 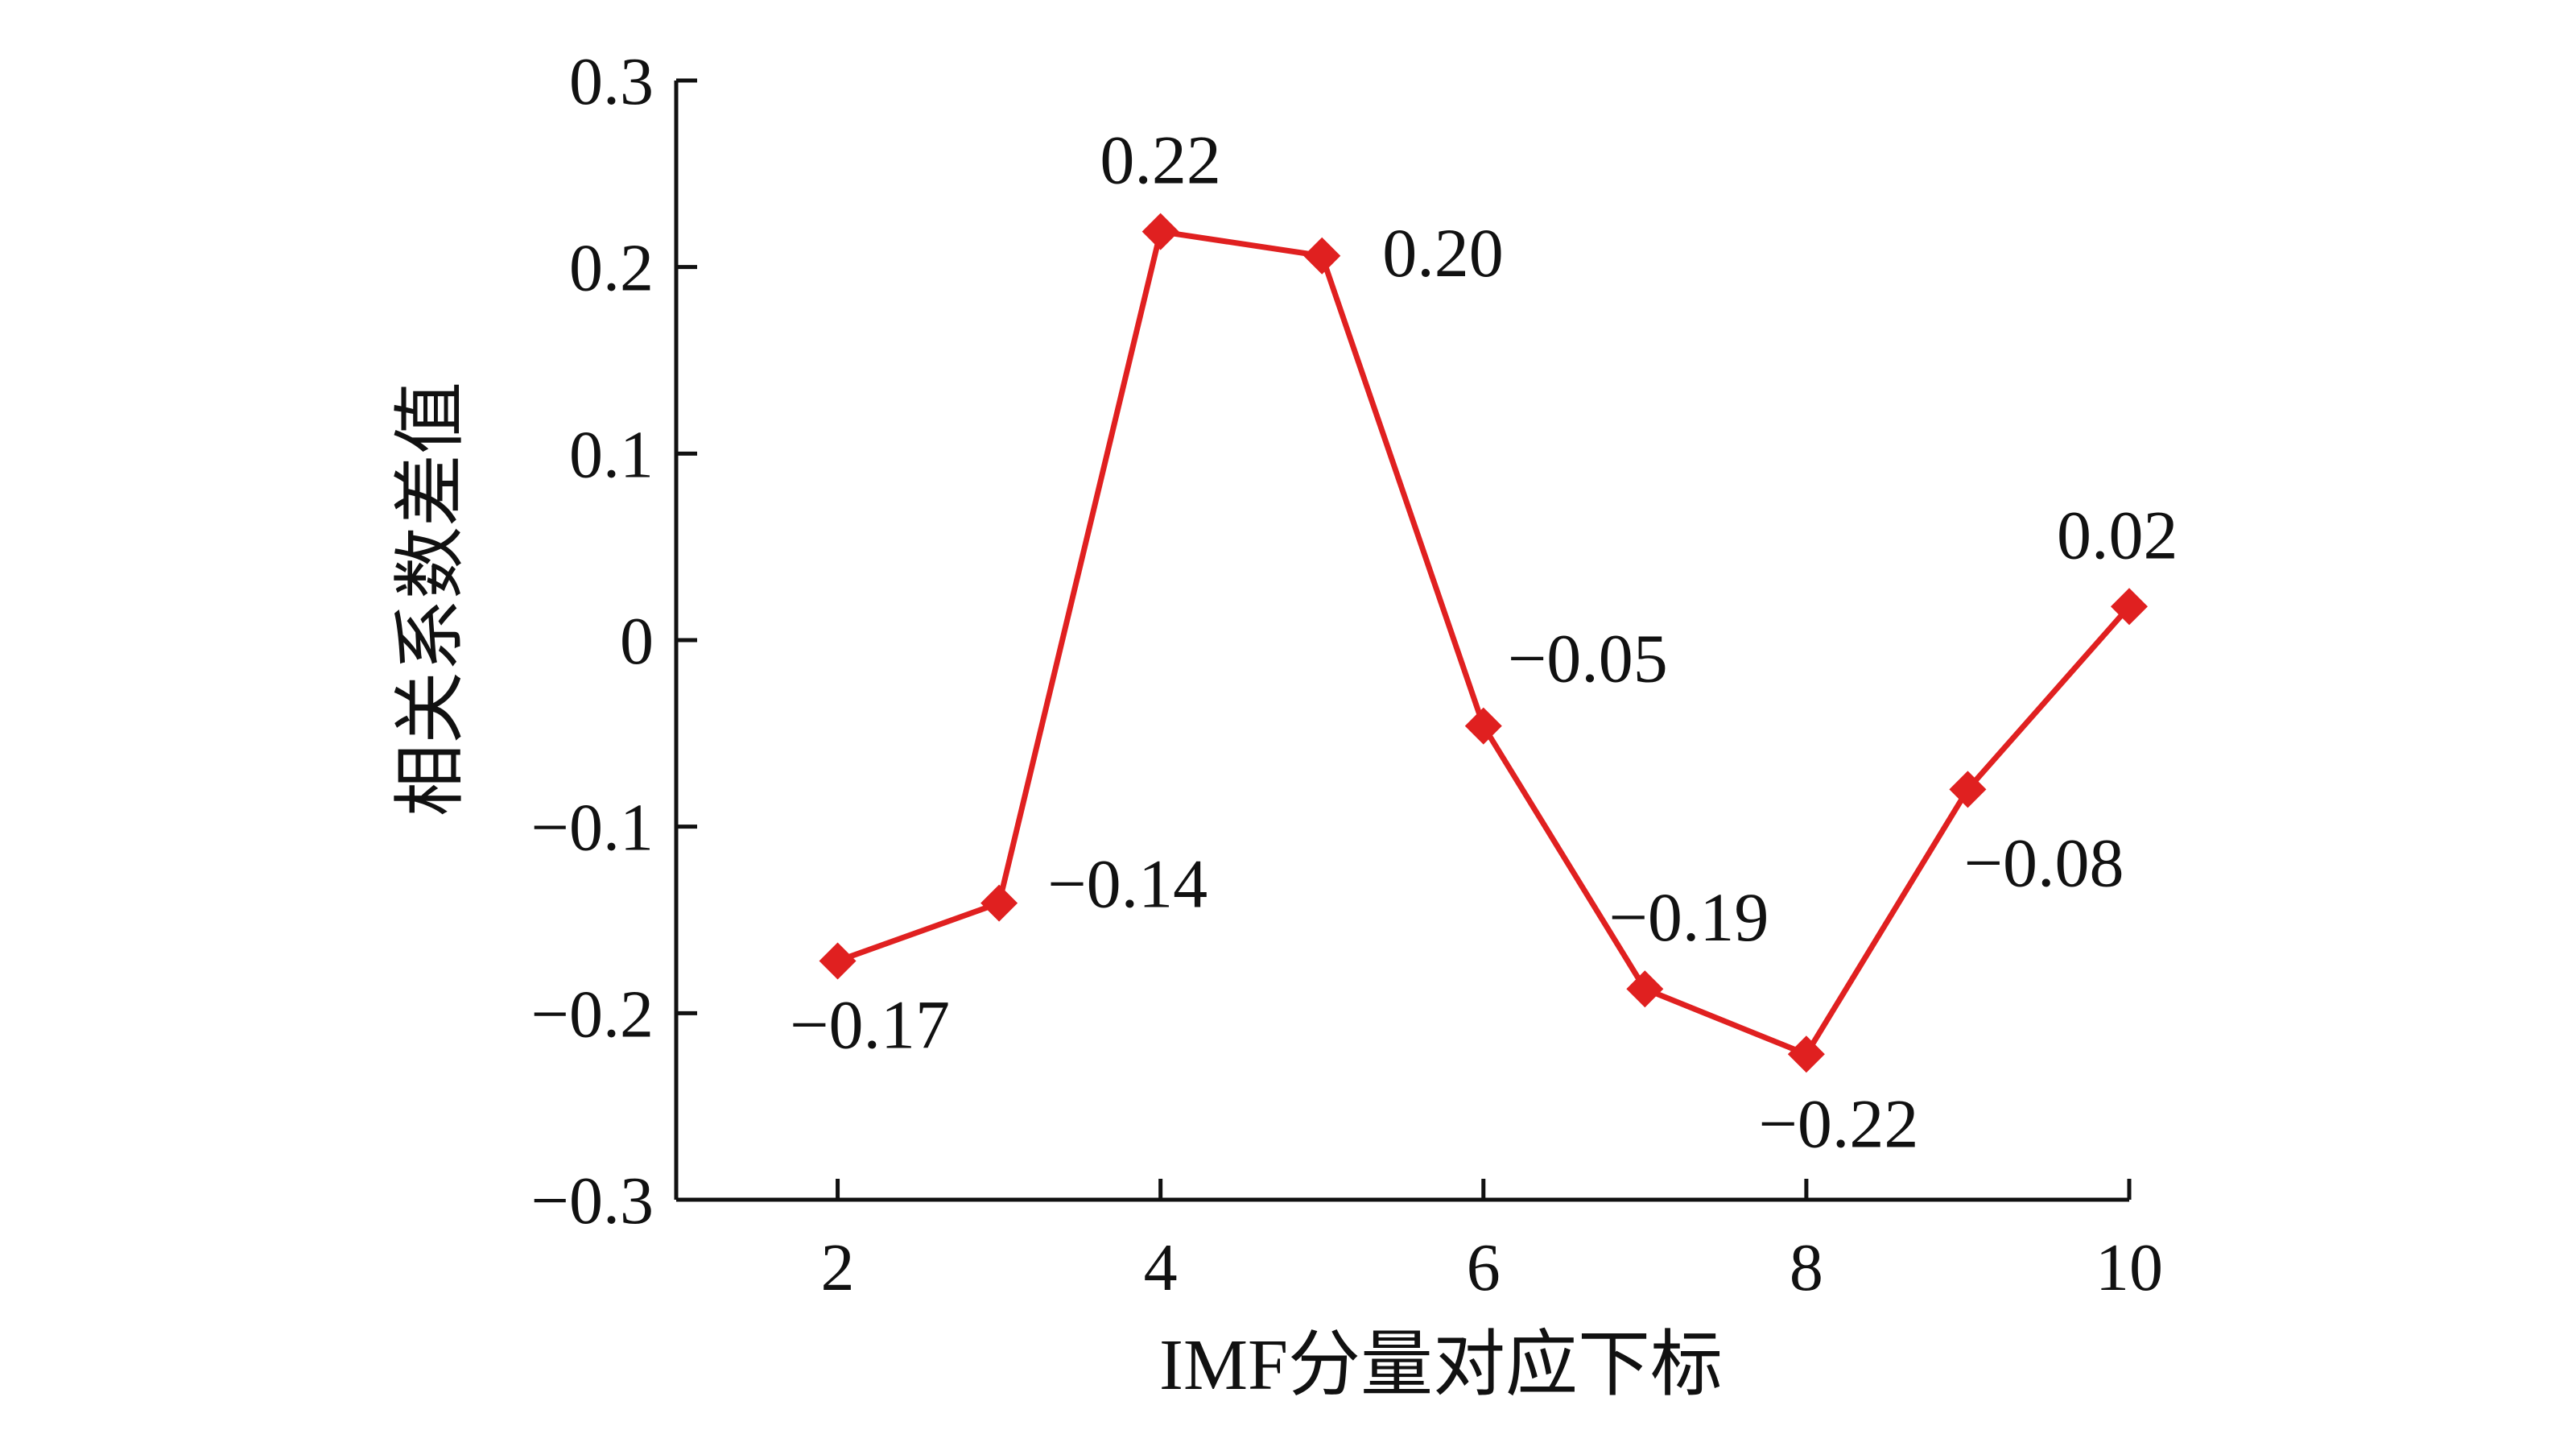 I want to click on y-tick-label: −0.1, so click(x=592, y=829).